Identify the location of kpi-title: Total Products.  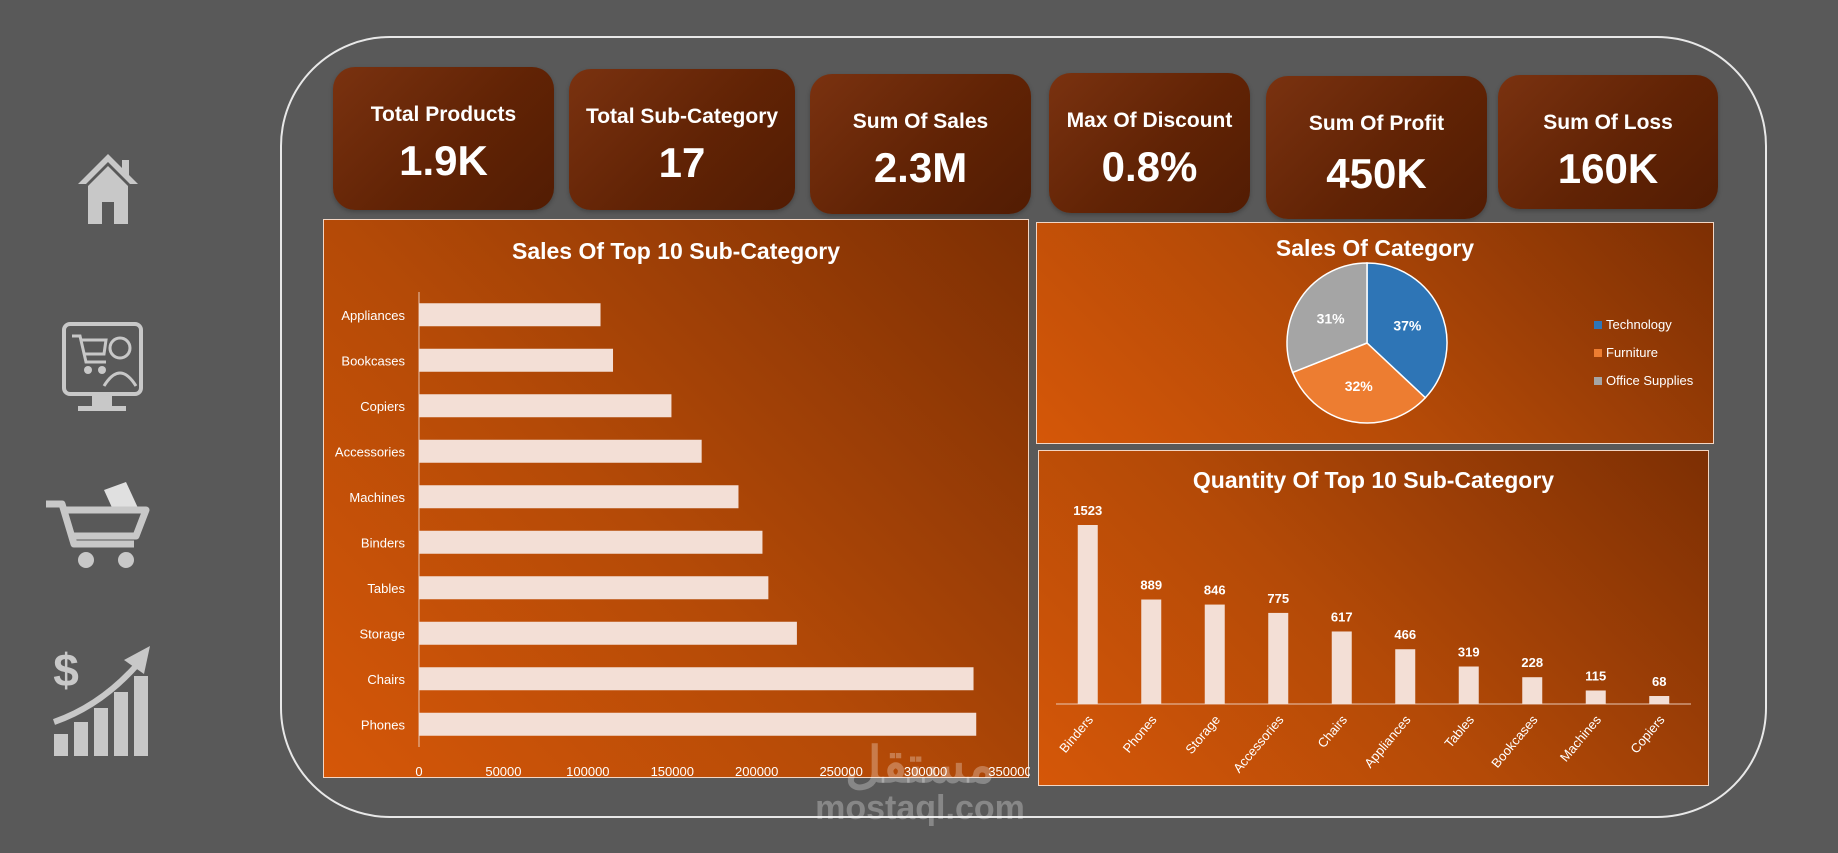
(443, 114).